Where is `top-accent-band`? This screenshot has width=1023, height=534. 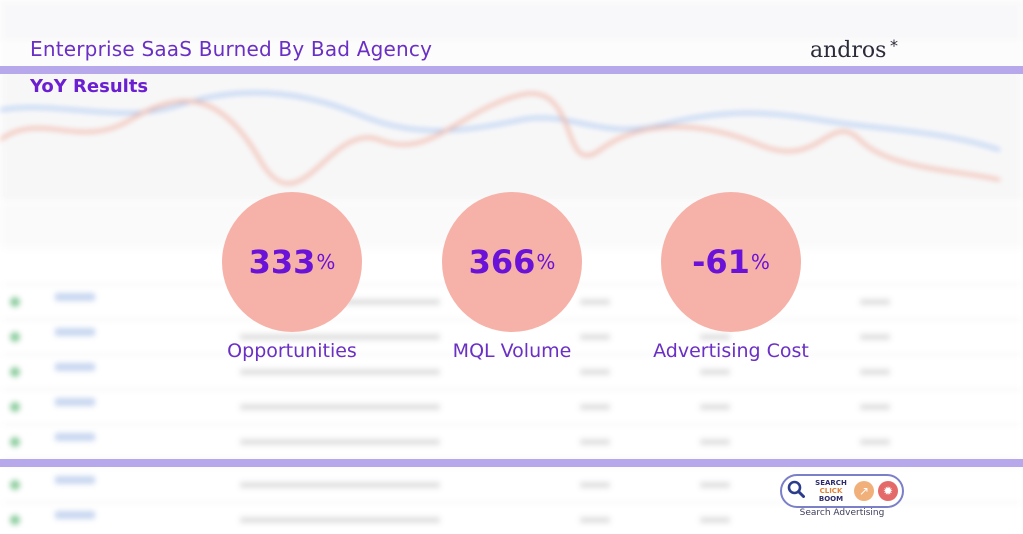 top-accent-band is located at coordinates (511, 70).